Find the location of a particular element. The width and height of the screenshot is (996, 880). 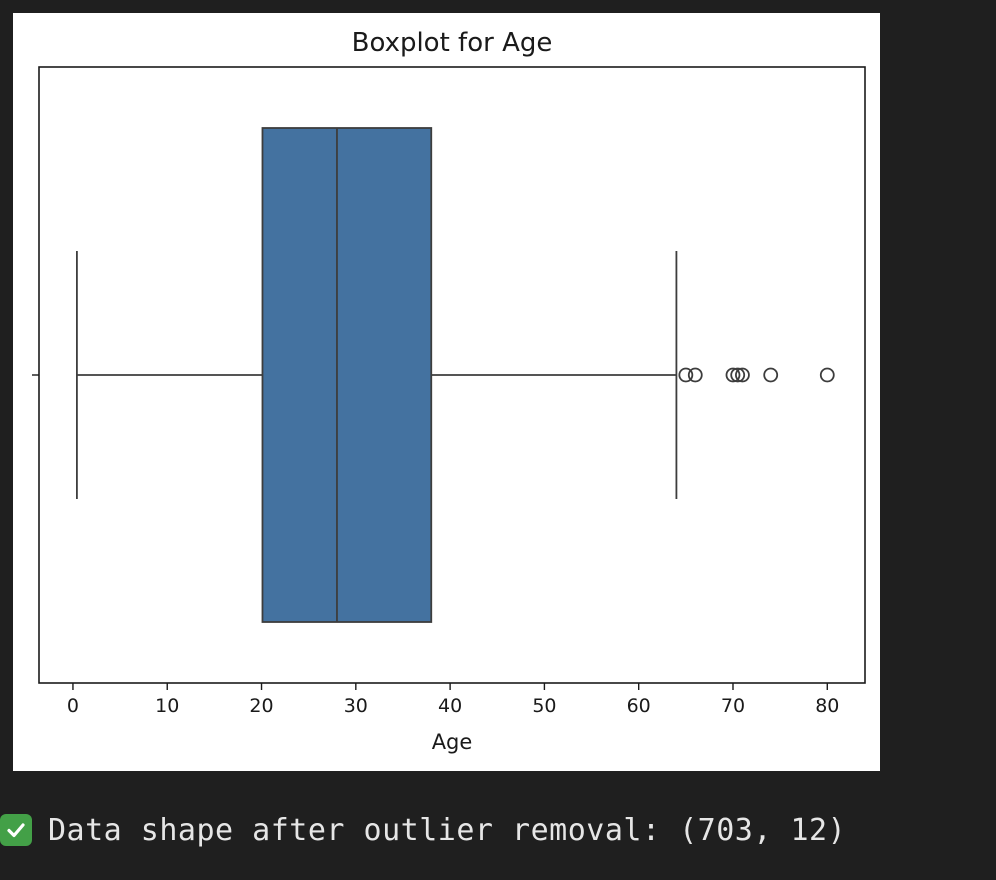

chart-title: Boxplot for Age is located at coordinates (452, 43).